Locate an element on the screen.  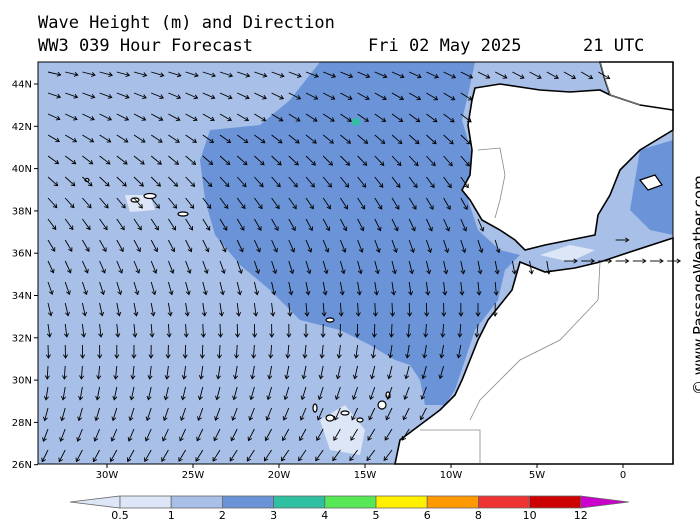
lon-tick-label: 20W is located at coordinates (279, 475).